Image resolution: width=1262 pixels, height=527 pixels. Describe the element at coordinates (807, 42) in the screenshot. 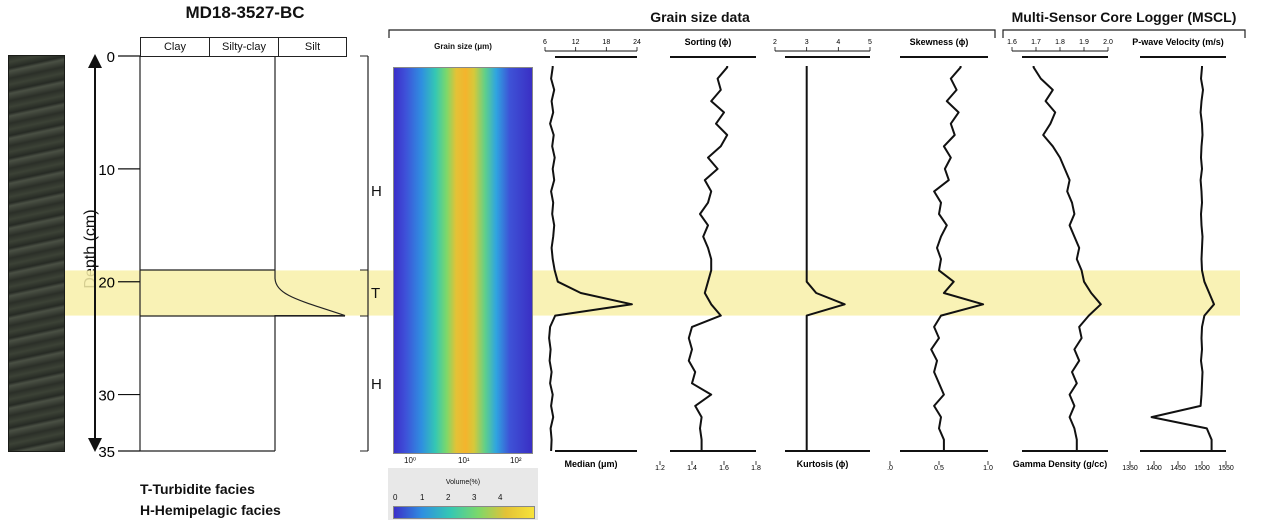

I see `panel-2-tick-1: 3` at that location.